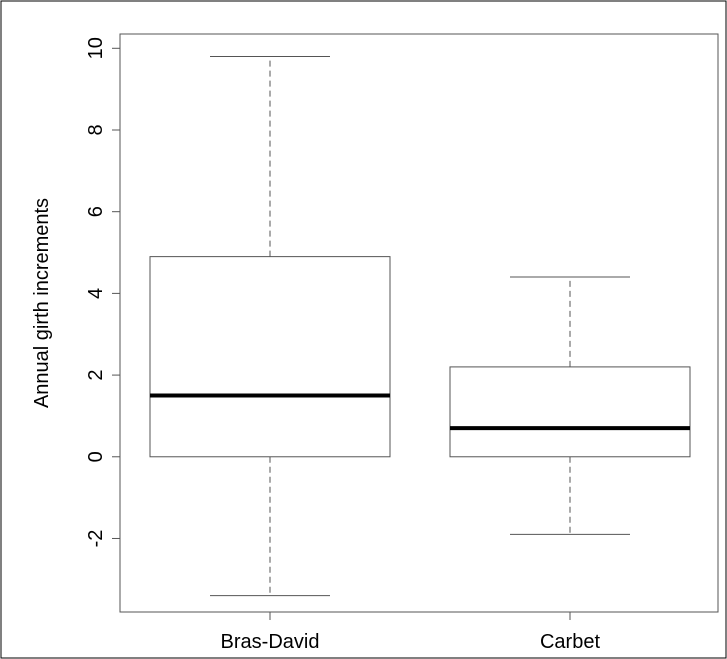 The image size is (727, 659). Describe the element at coordinates (96, 375) in the screenshot. I see `y-tick-label: 2` at that location.